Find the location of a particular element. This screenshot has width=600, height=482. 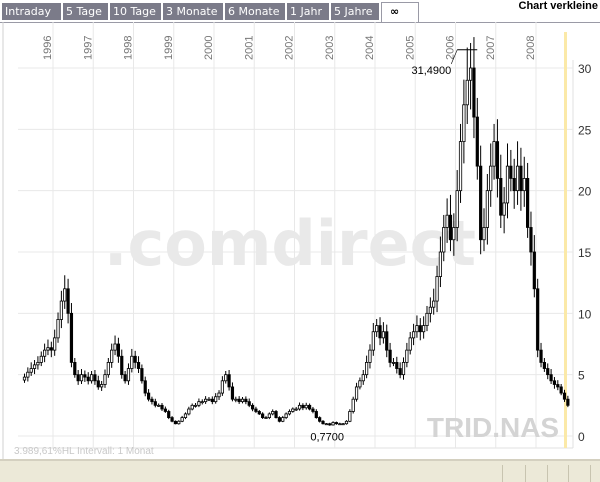

x-tick-label: 2005 is located at coordinates (410, 48).